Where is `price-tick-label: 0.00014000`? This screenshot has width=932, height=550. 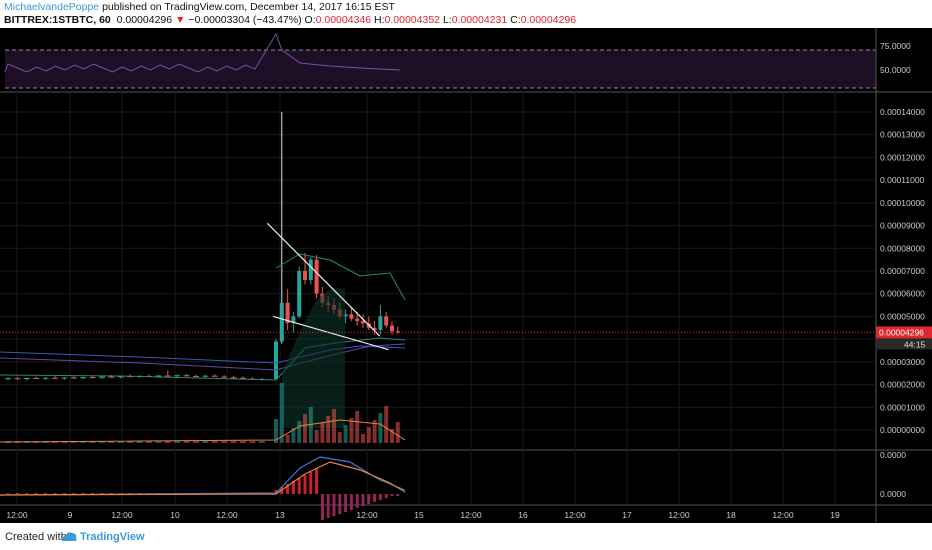
price-tick-label: 0.00014000 is located at coordinates (902, 112).